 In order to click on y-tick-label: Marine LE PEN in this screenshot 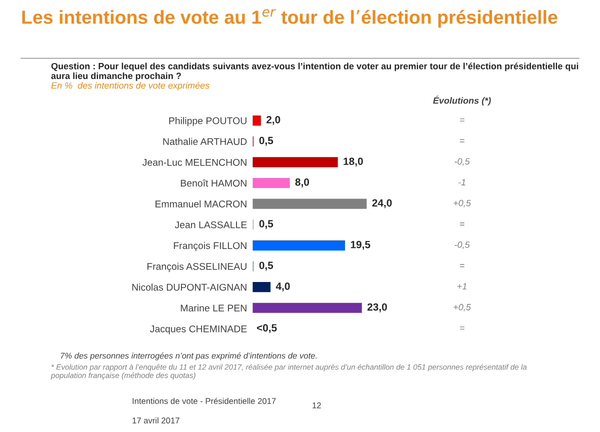, I will do `click(213, 308)`.